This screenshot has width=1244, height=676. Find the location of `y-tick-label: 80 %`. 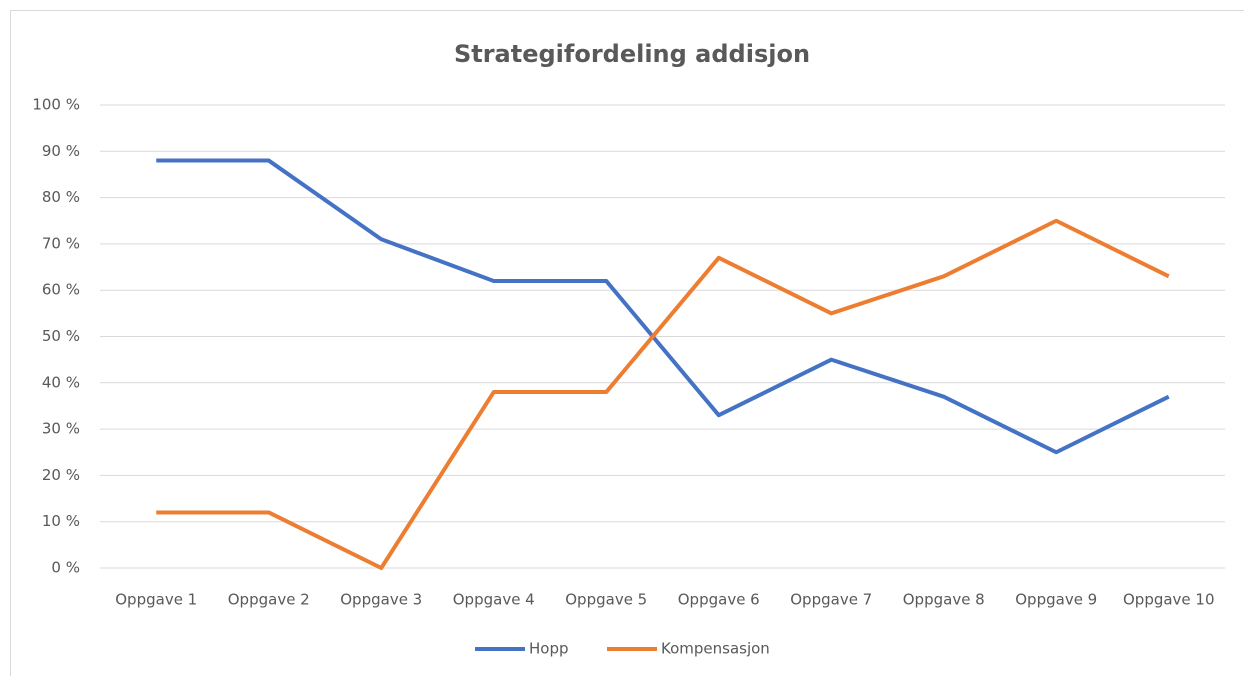

y-tick-label: 80 % is located at coordinates (61, 197).